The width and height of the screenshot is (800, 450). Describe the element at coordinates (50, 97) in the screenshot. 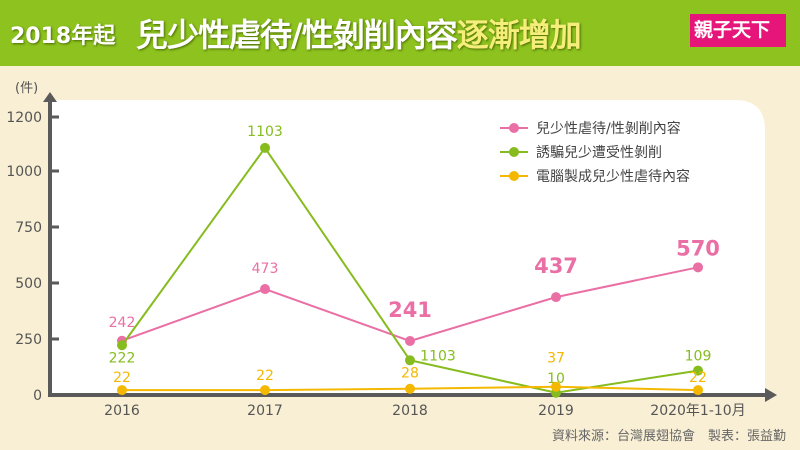

I see `y-axis-arrow` at that location.